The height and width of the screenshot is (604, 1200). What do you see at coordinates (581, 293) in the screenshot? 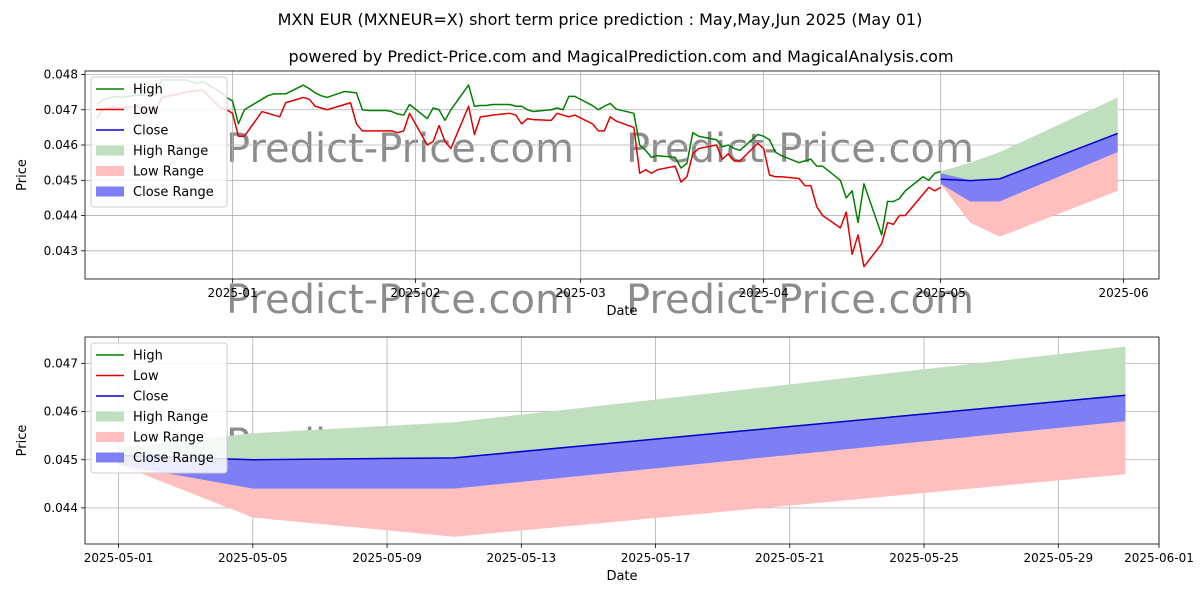
I see `x-tick-label: 2025-03` at bounding box center [581, 293].